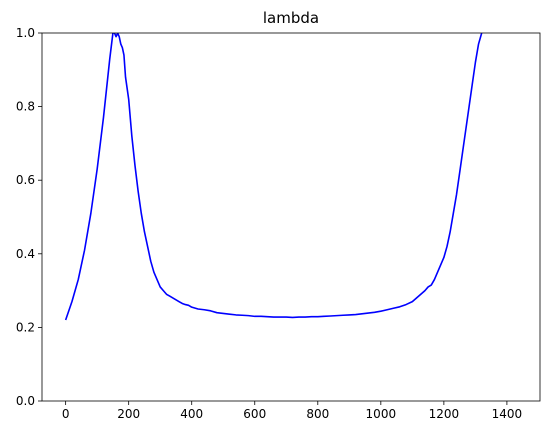  I want to click on x-tick-label: 1200, so click(444, 414).